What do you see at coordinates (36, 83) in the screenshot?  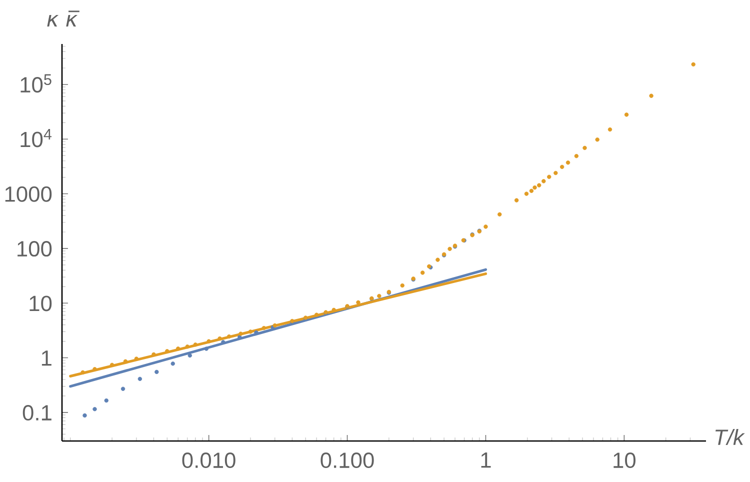 I see `y-tick-label: 10$^{5}$` at bounding box center [36, 83].